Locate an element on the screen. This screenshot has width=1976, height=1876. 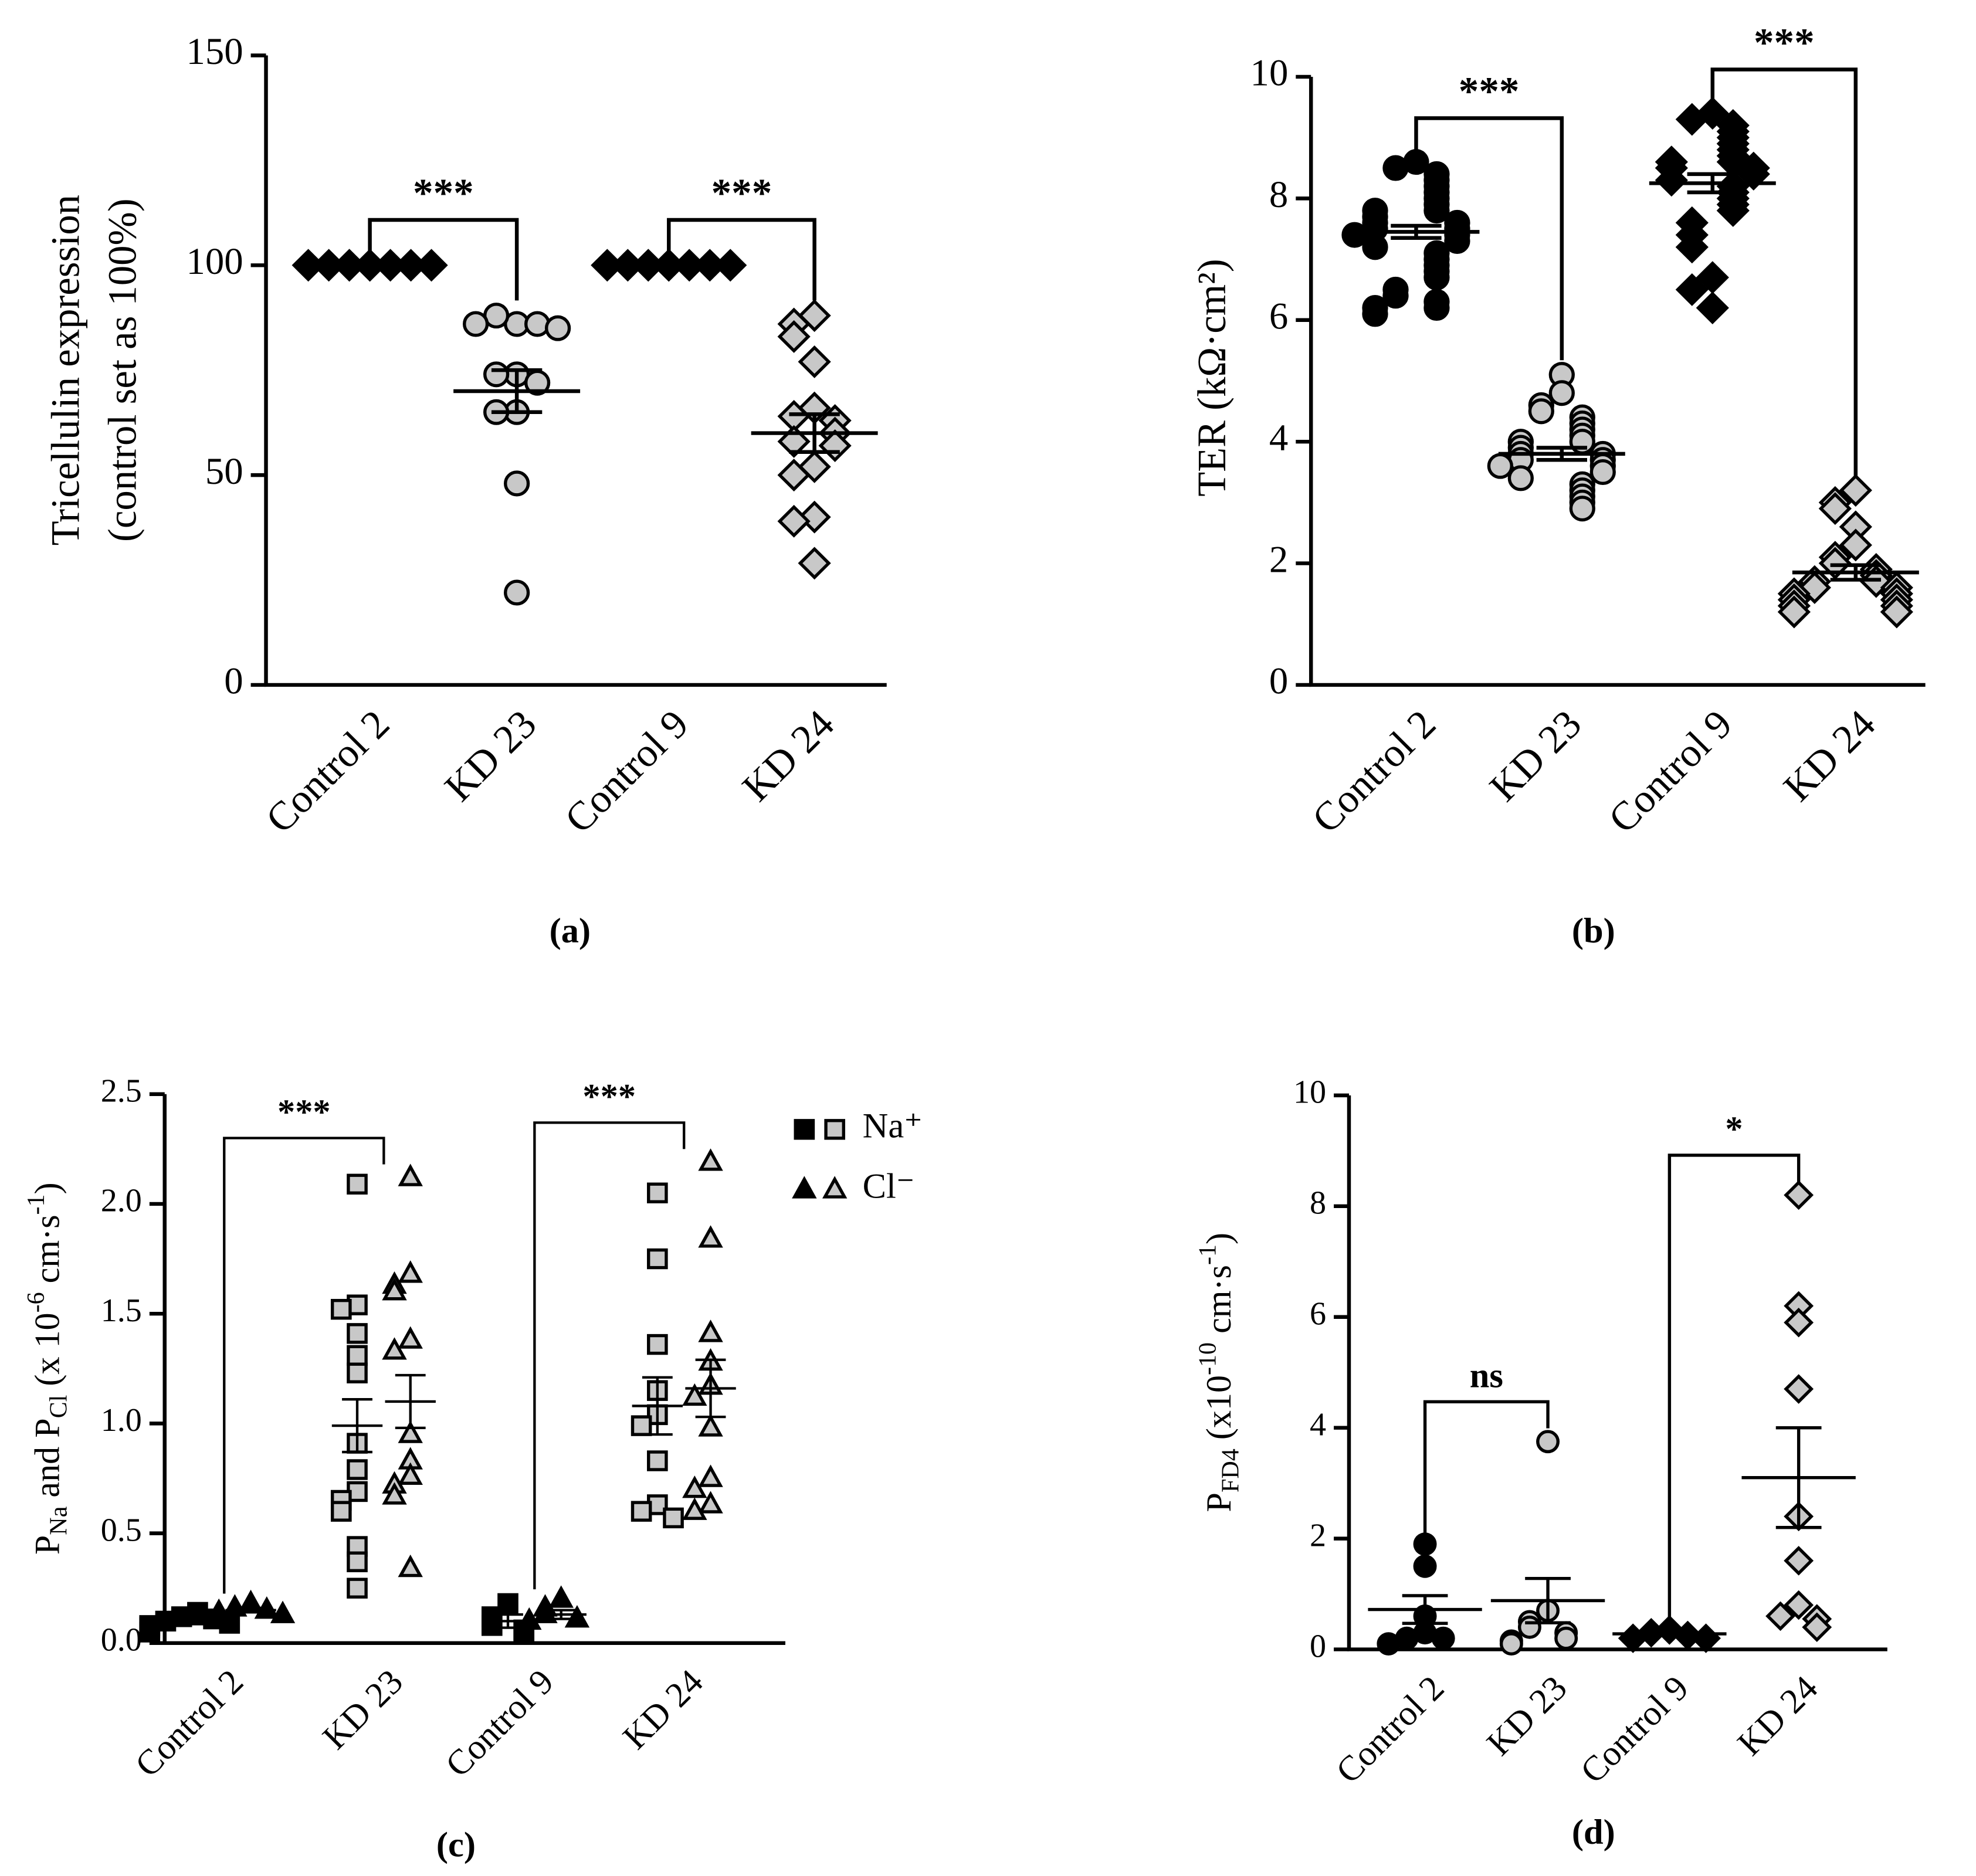
y-tick-label: 0.5 is located at coordinates (121, 1531).